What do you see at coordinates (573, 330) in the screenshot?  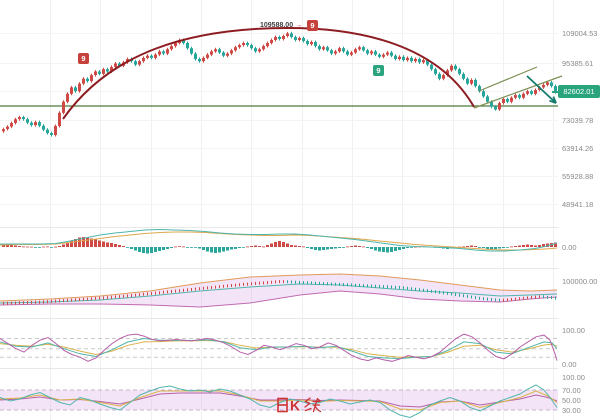 I see `axis-label: 100.00` at bounding box center [573, 330].